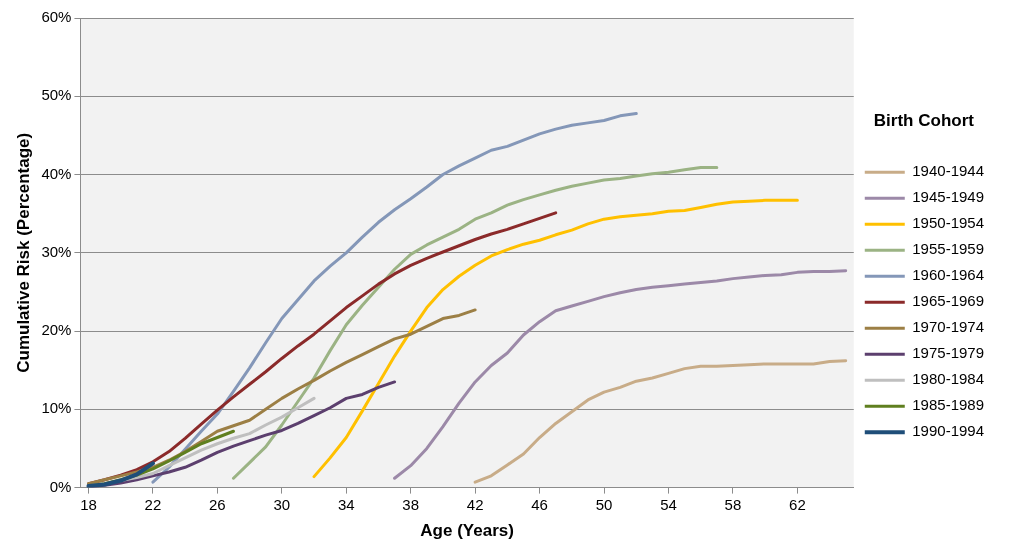  Describe the element at coordinates (153, 504) in the screenshot. I see `x-tick-label: 22` at that location.